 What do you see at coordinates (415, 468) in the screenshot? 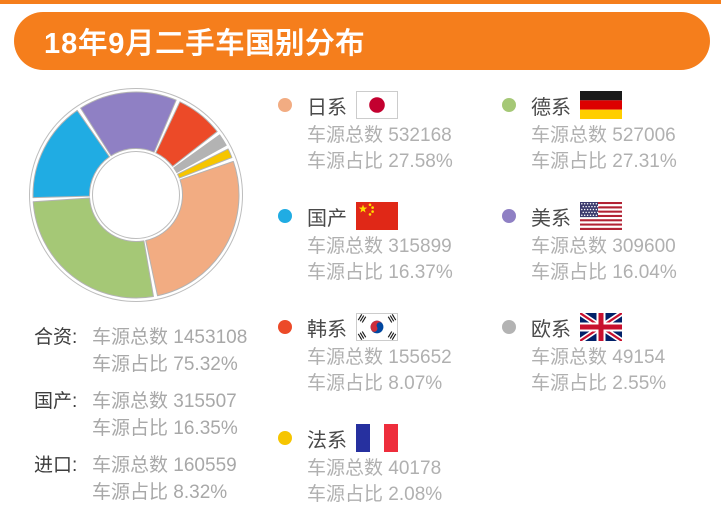
I see `count-value: 40178` at bounding box center [415, 468].